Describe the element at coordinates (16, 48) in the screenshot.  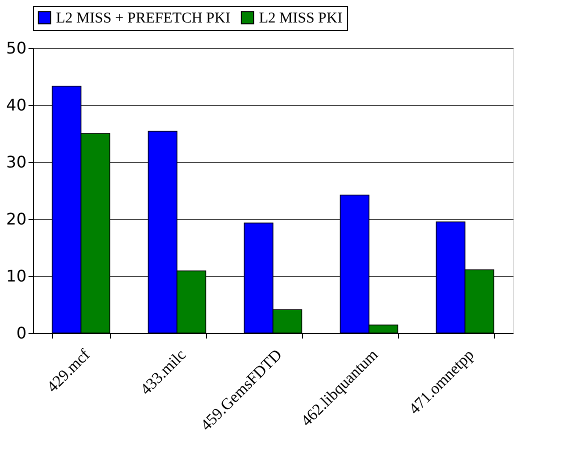
I see `y-tick-label: 50` at that location.